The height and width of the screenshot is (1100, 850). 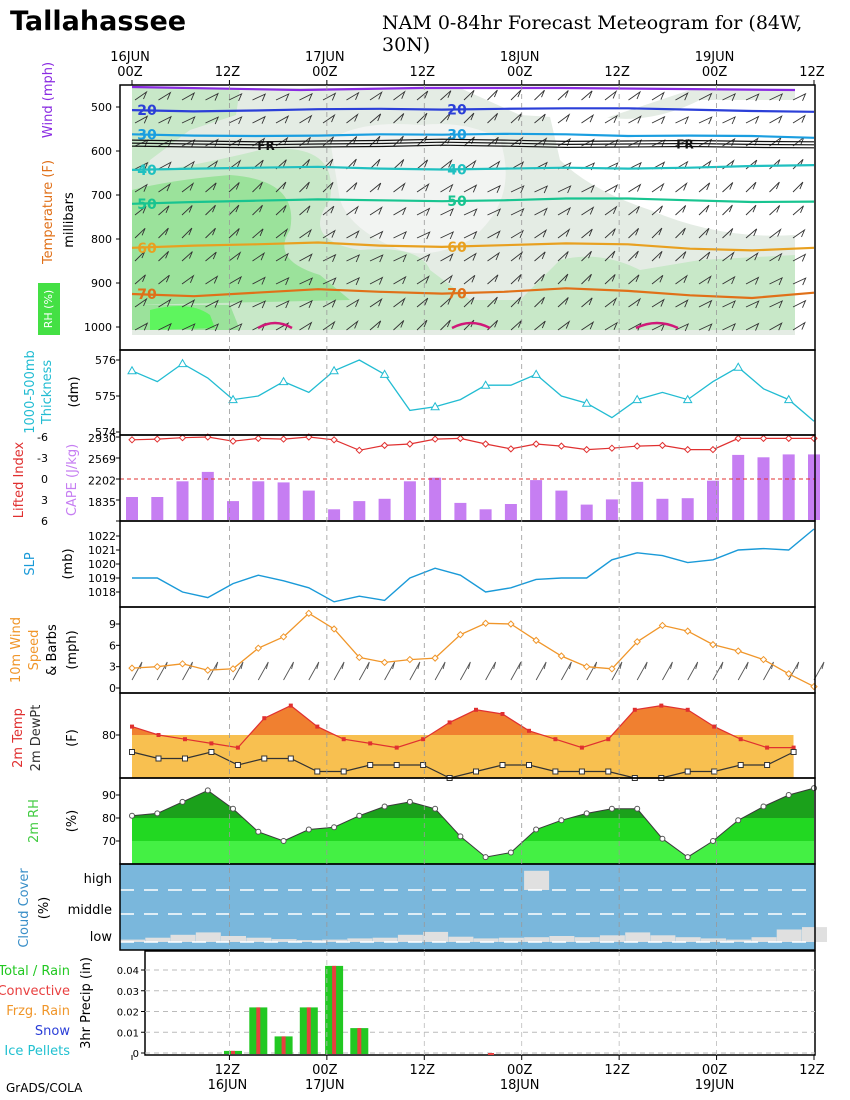 What do you see at coordinates (812, 1070) in the screenshot?
I see `time-label-bottom: 12Z` at bounding box center [812, 1070].